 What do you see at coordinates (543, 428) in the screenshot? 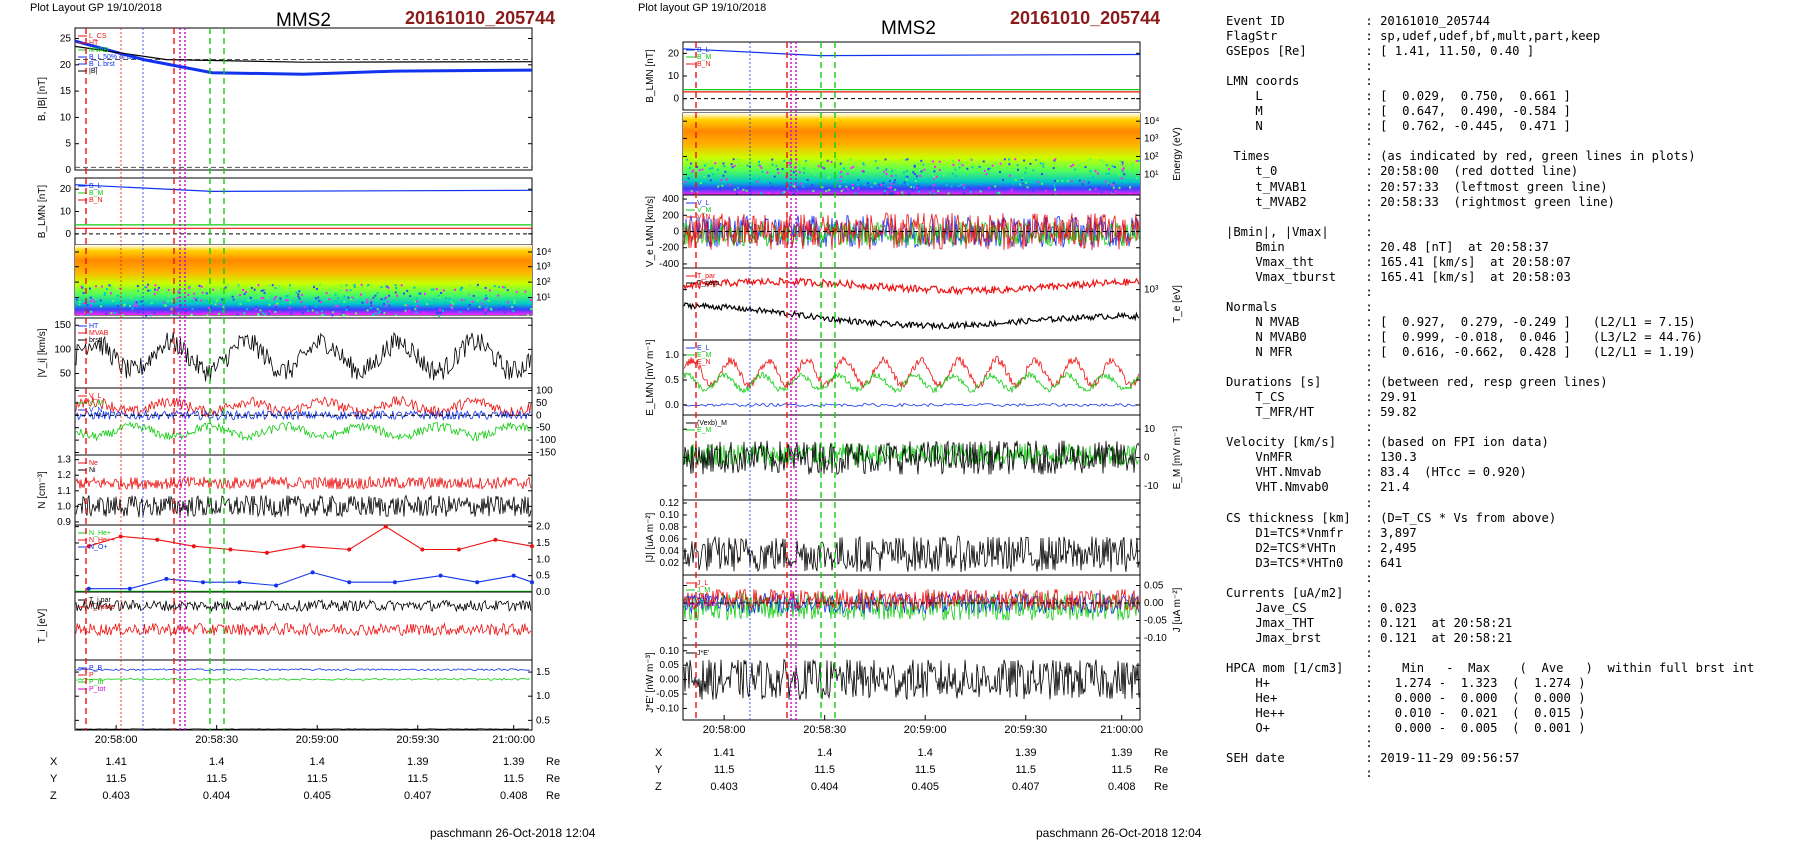
I see `y-tick-label: -50` at bounding box center [543, 428].